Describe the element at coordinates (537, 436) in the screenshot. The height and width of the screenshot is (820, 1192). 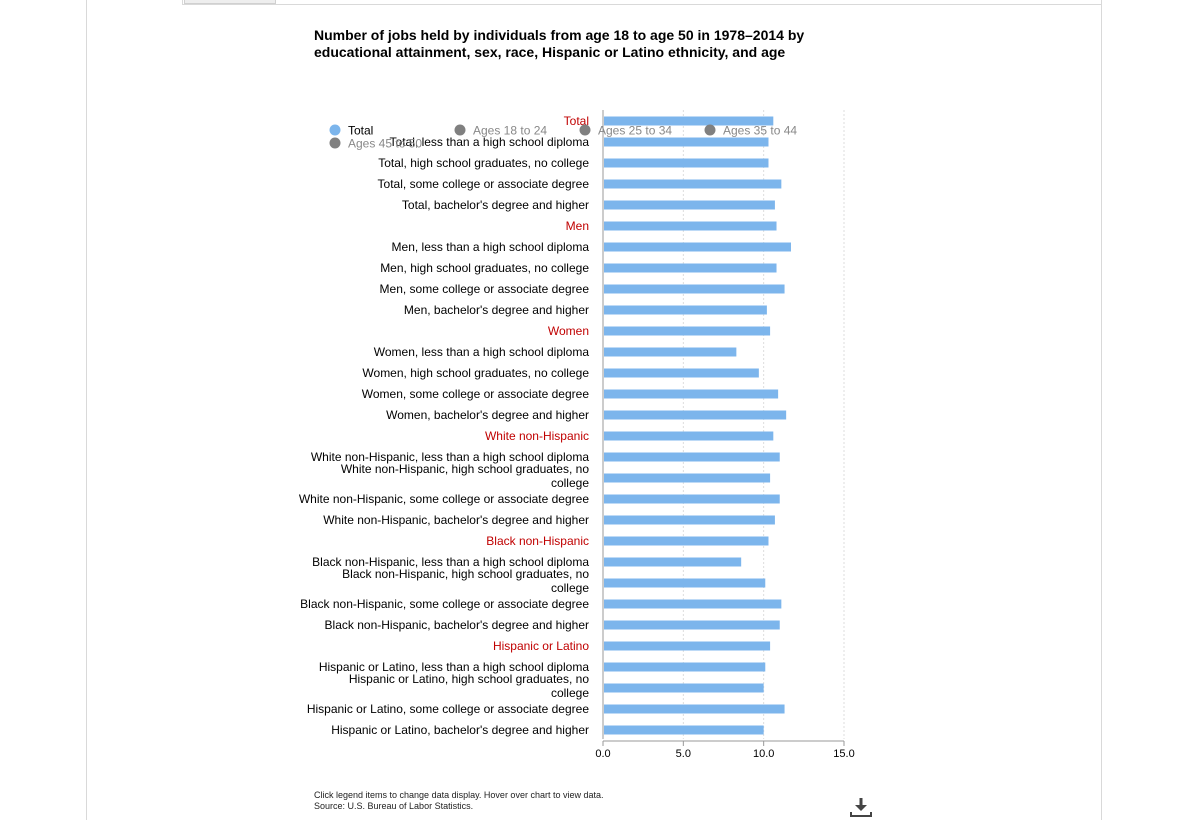
I see `group-label: White non-Hispanic` at that location.